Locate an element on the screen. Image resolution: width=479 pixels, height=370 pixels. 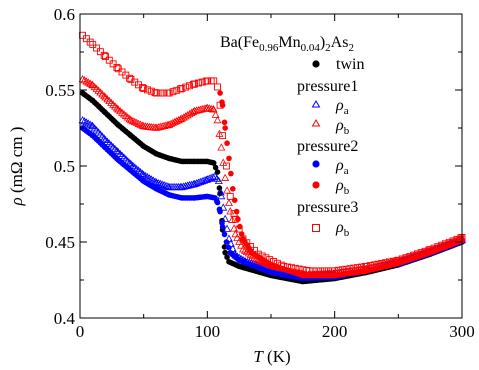
legend-marker-p2-rho-a is located at coordinates (316, 164).